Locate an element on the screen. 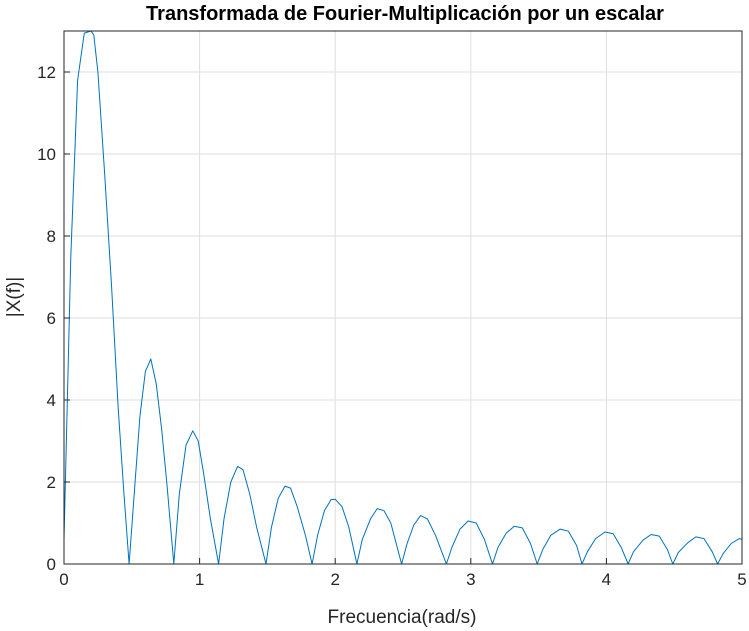 The height and width of the screenshot is (631, 749). y-tick-label: 2 is located at coordinates (51, 482).